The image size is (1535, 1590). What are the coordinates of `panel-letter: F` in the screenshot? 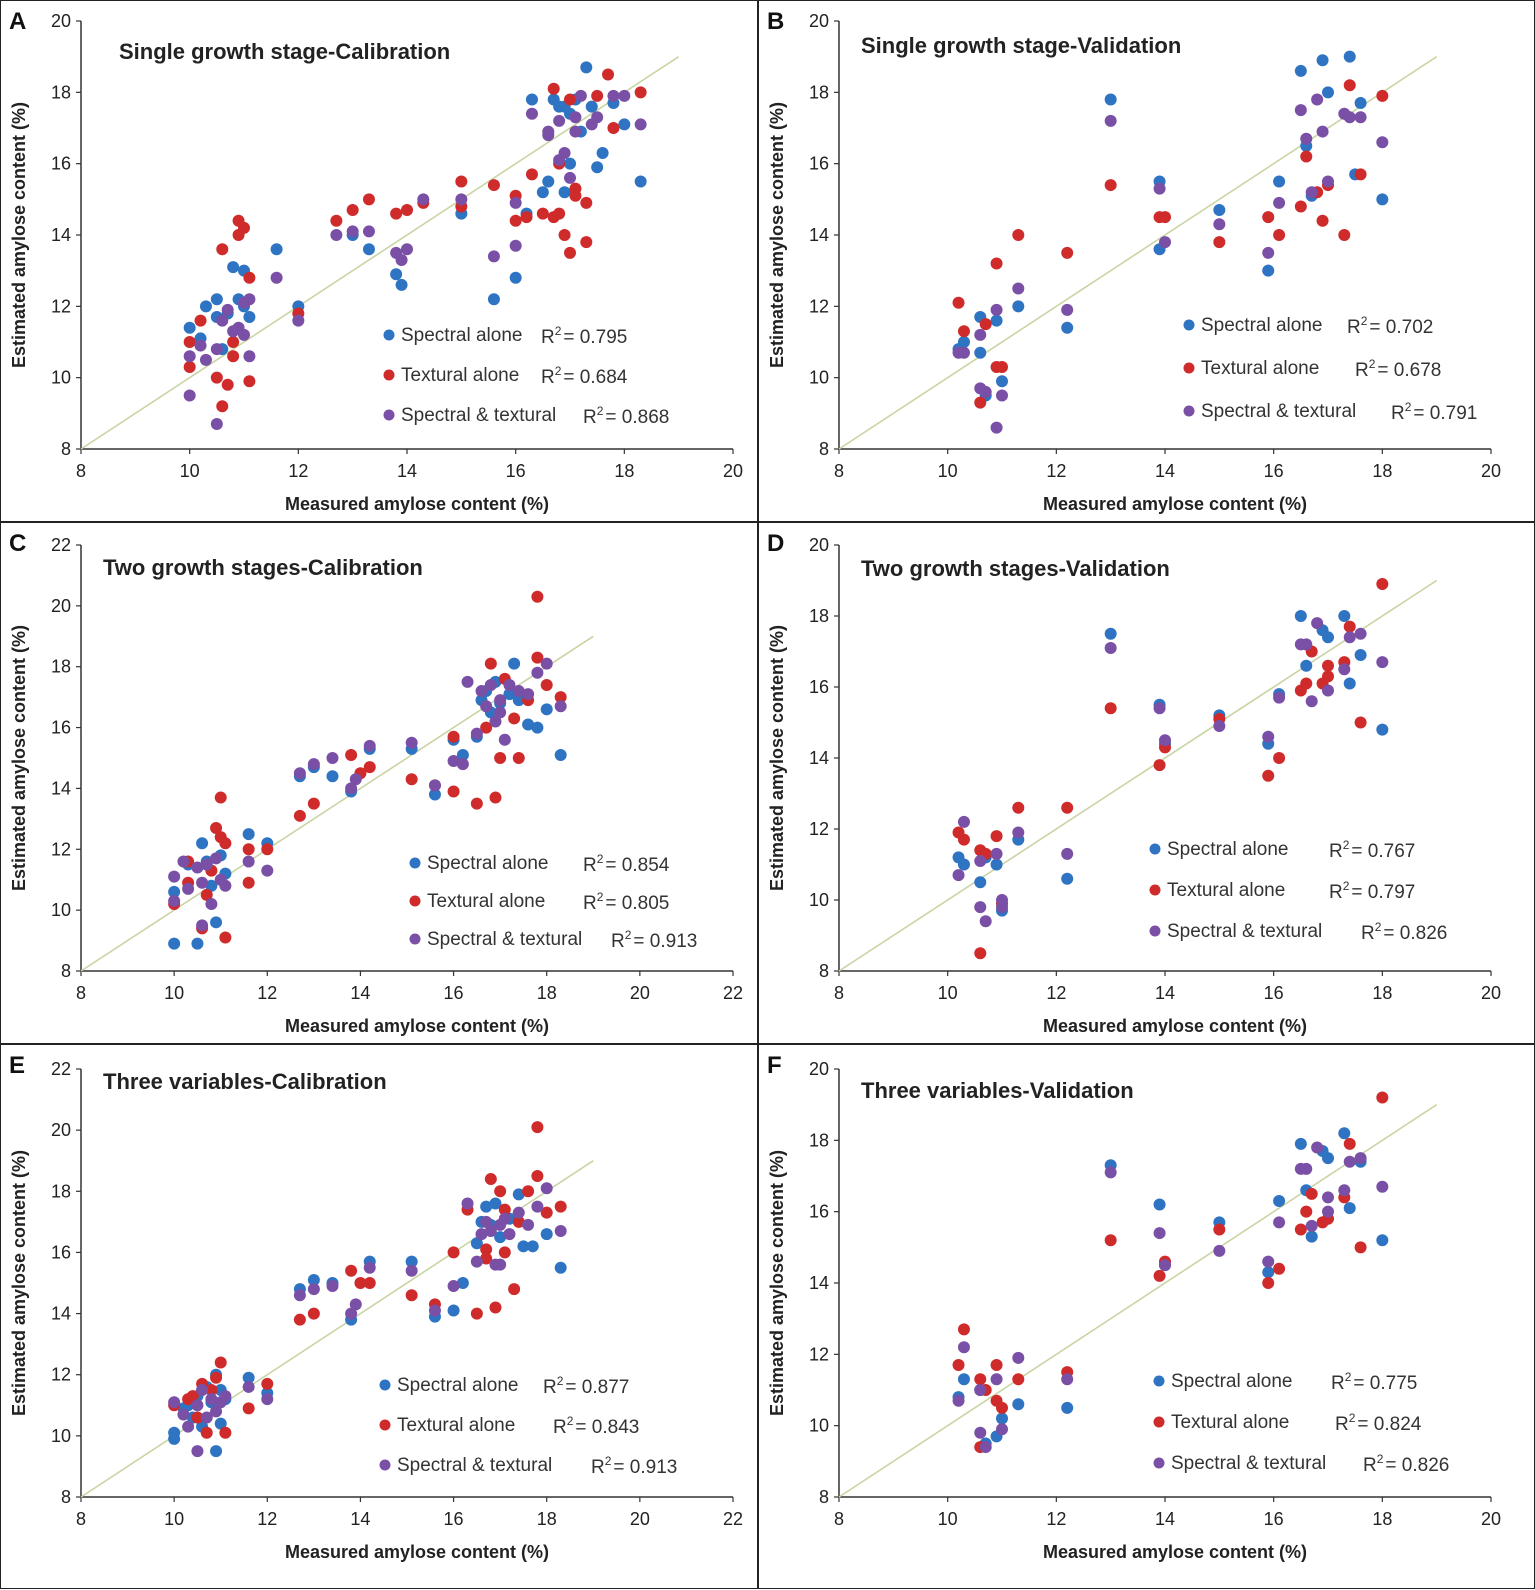 It's located at (774, 1065).